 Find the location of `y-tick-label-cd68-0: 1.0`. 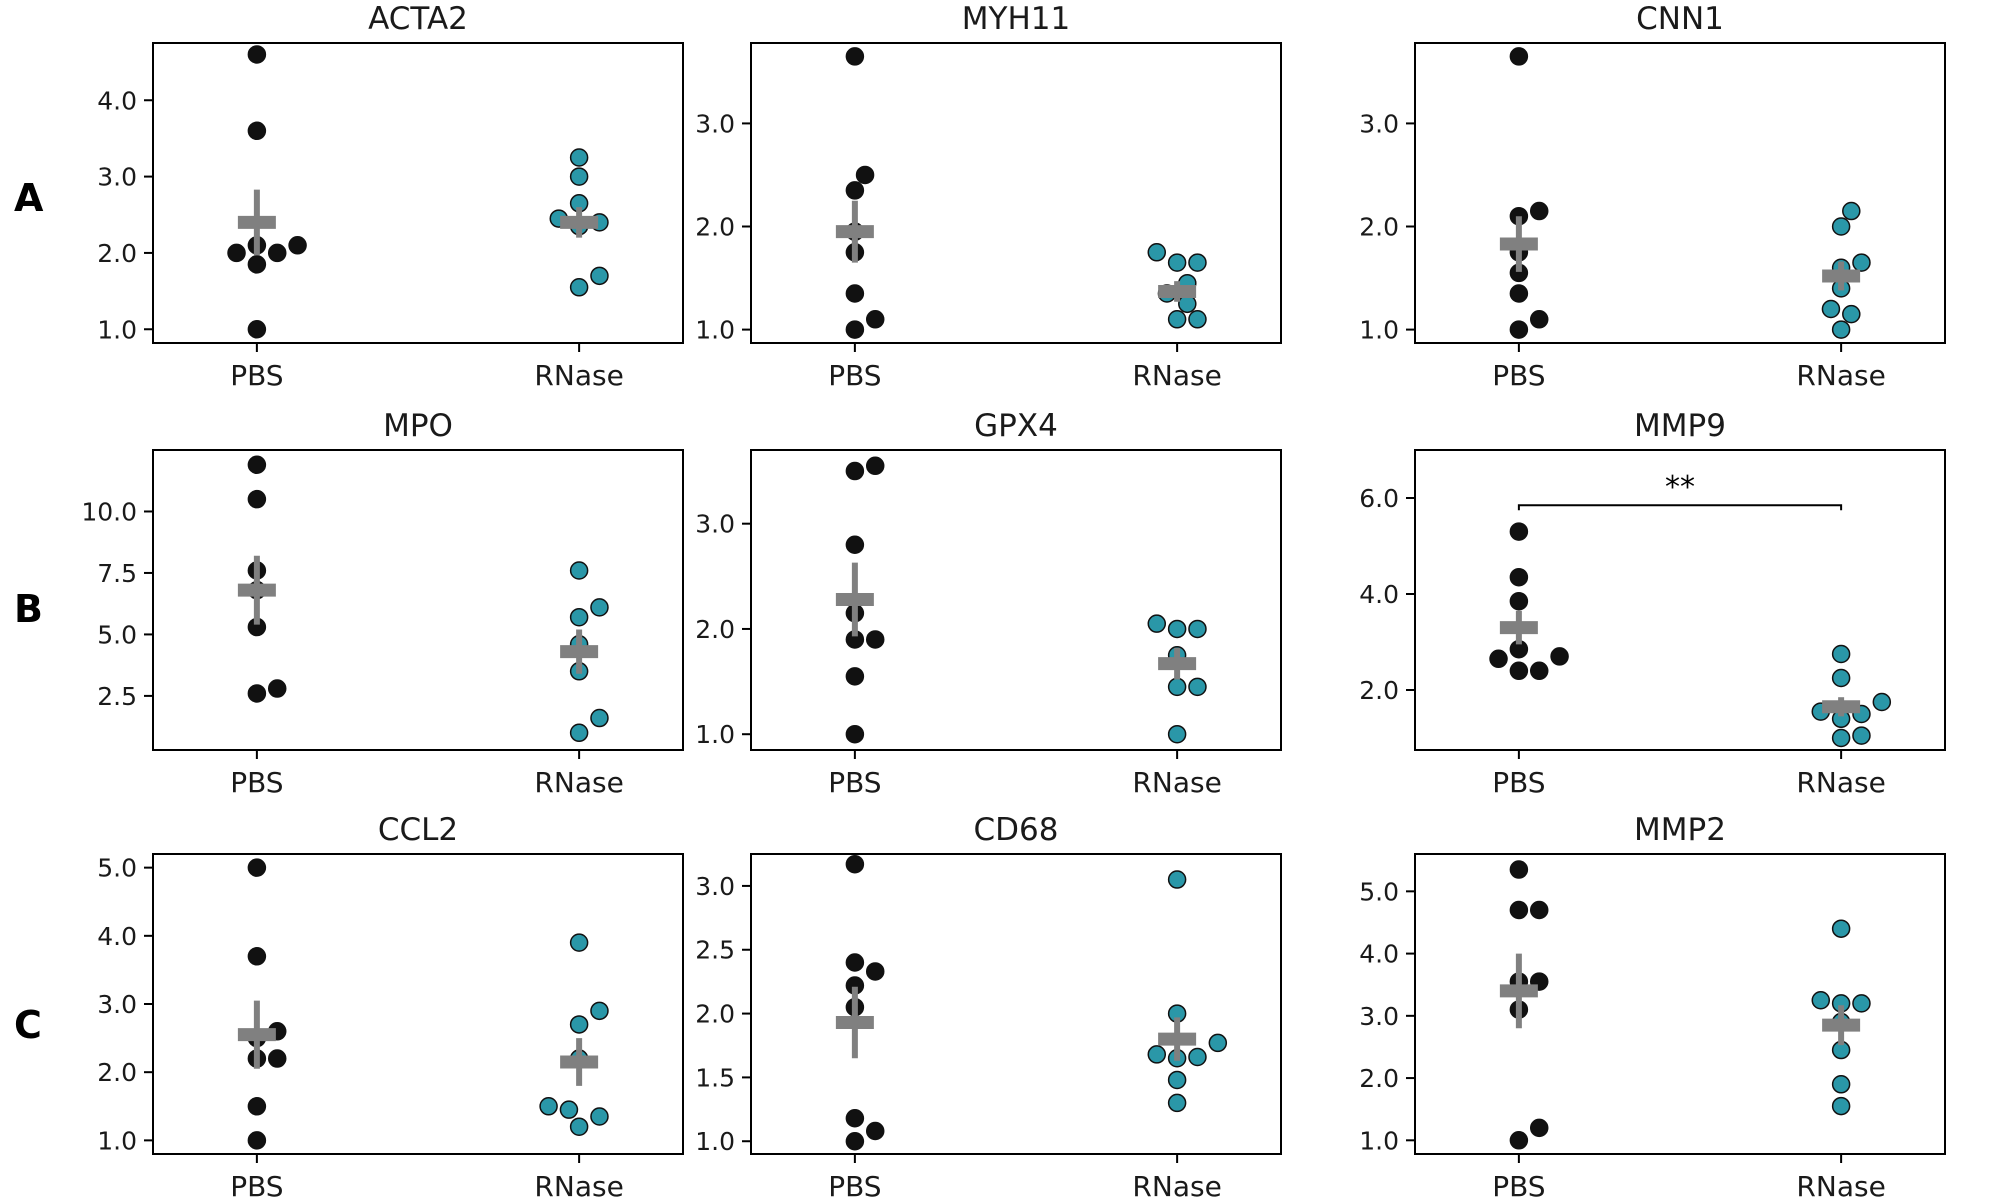

y-tick-label-cd68-0: 1.0 is located at coordinates (715, 1141).